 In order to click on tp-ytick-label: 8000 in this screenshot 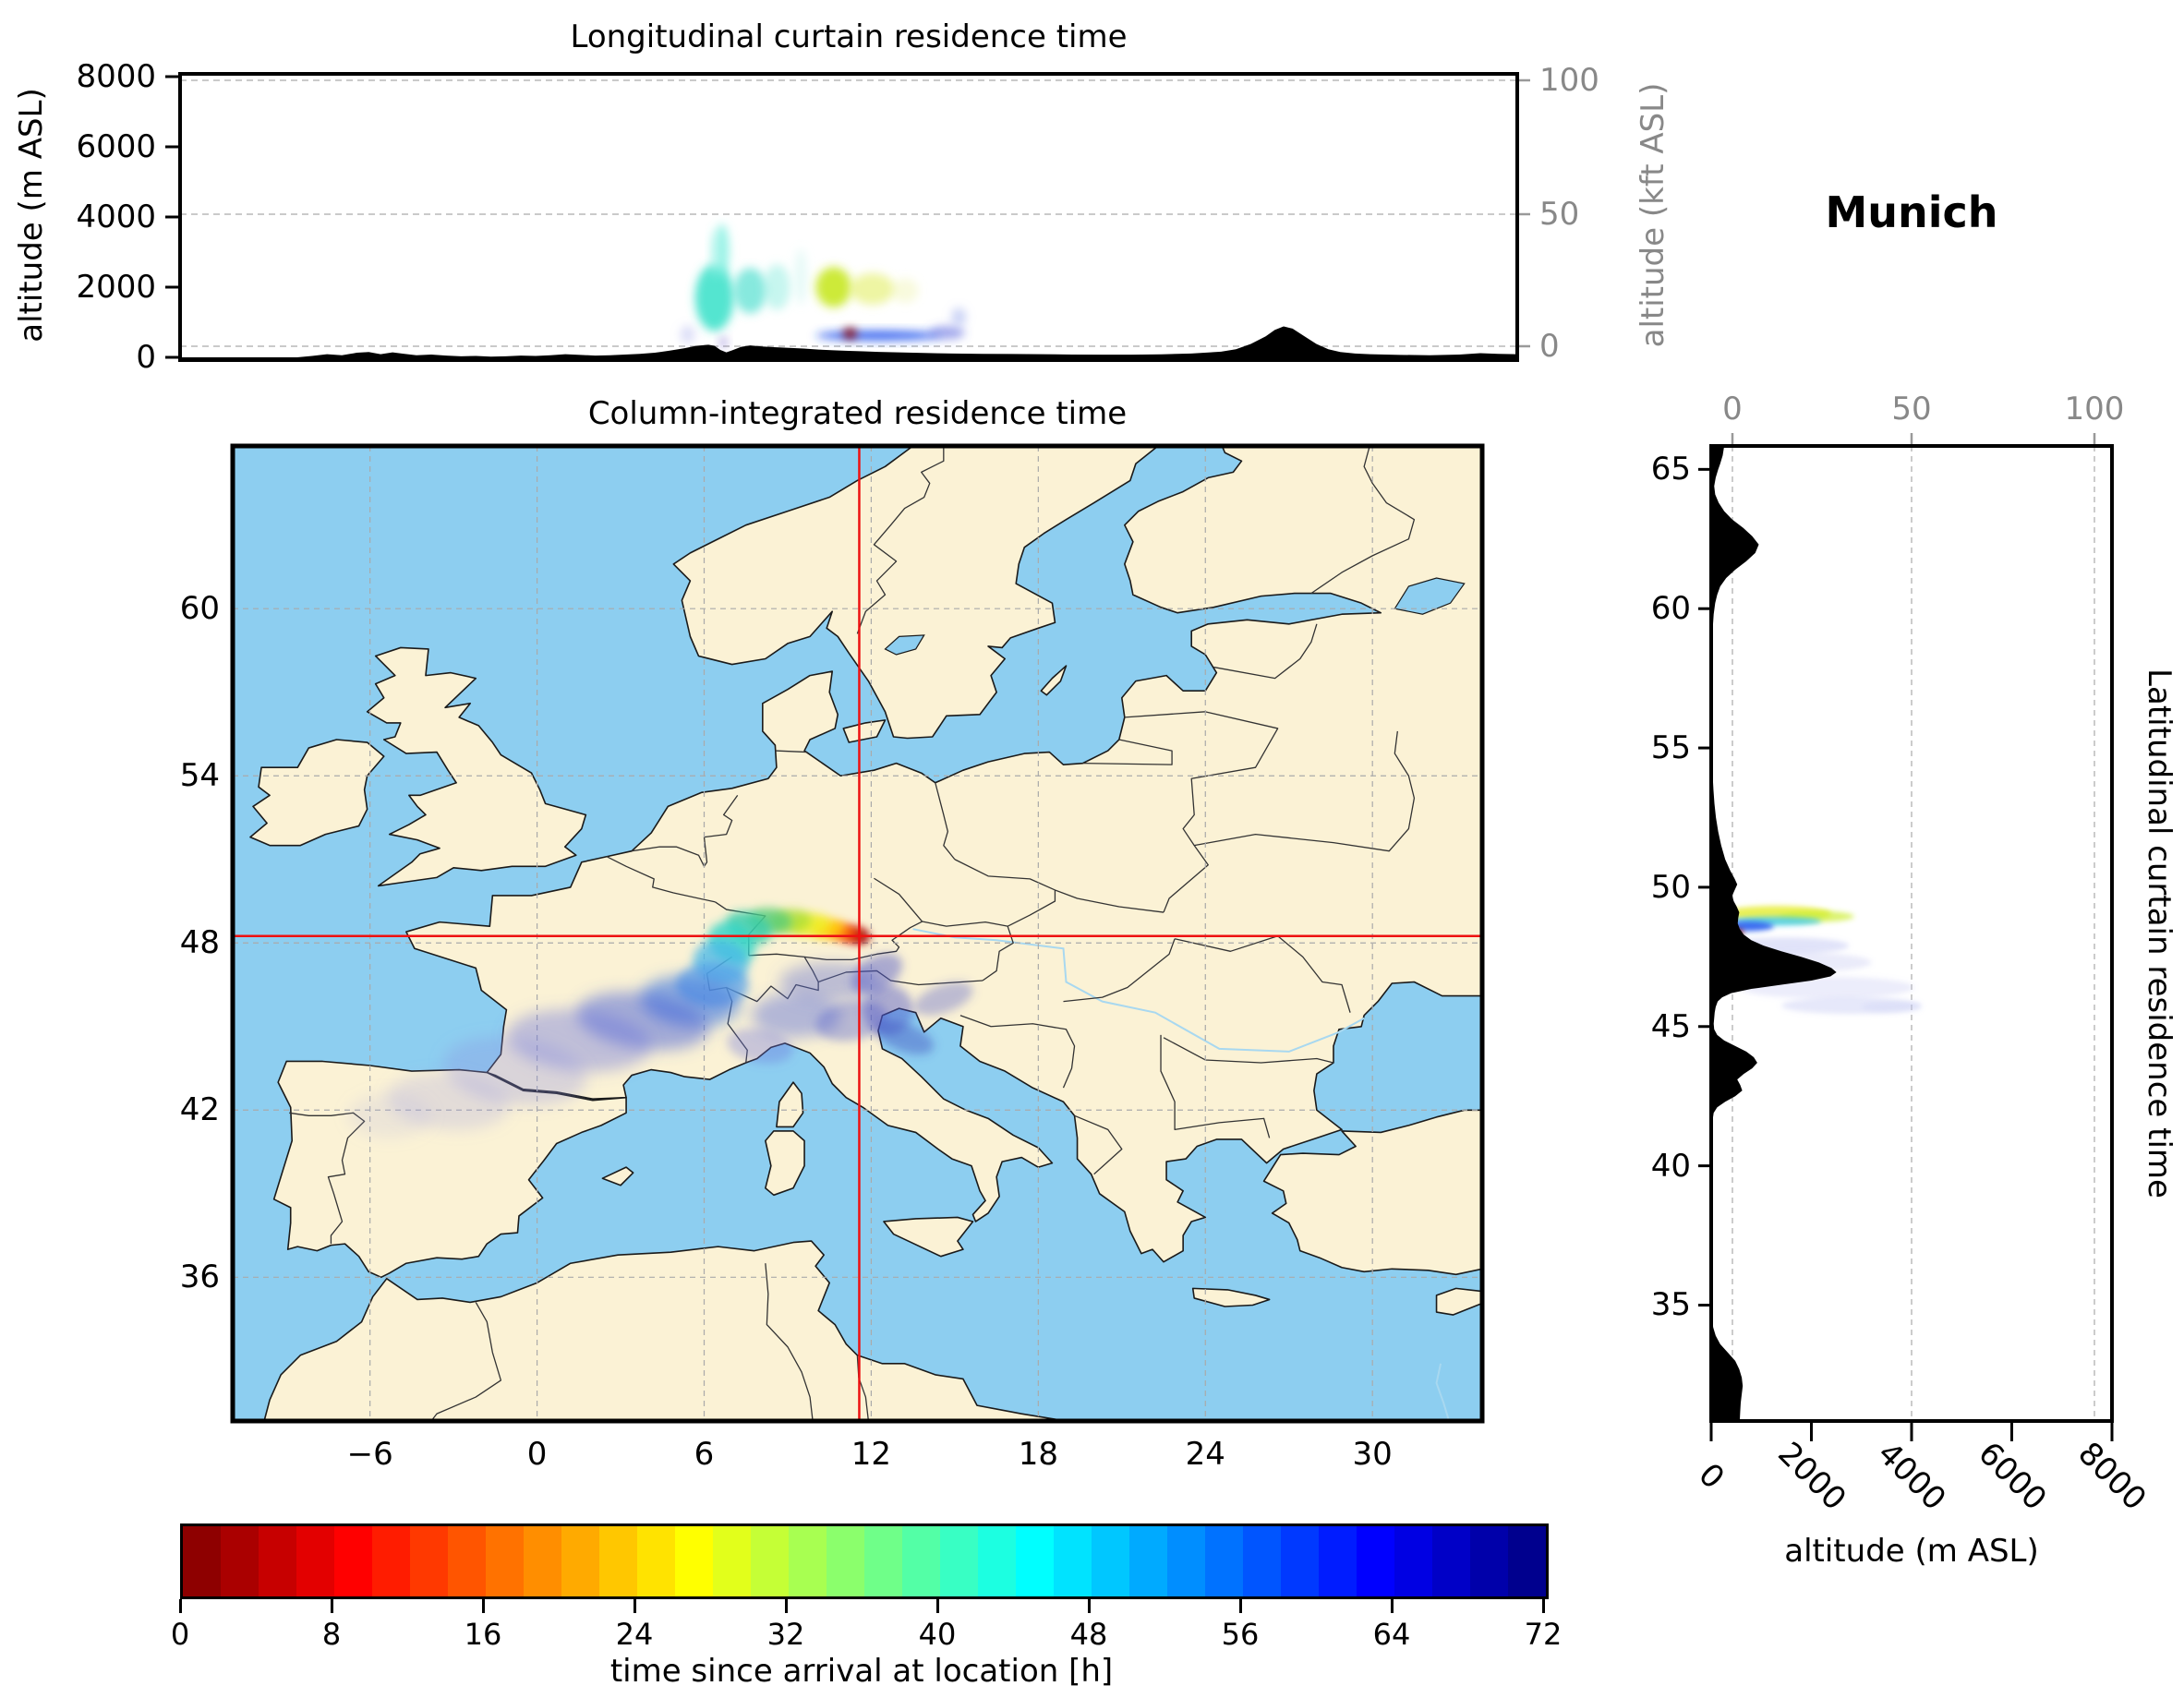, I will do `click(116, 76)`.